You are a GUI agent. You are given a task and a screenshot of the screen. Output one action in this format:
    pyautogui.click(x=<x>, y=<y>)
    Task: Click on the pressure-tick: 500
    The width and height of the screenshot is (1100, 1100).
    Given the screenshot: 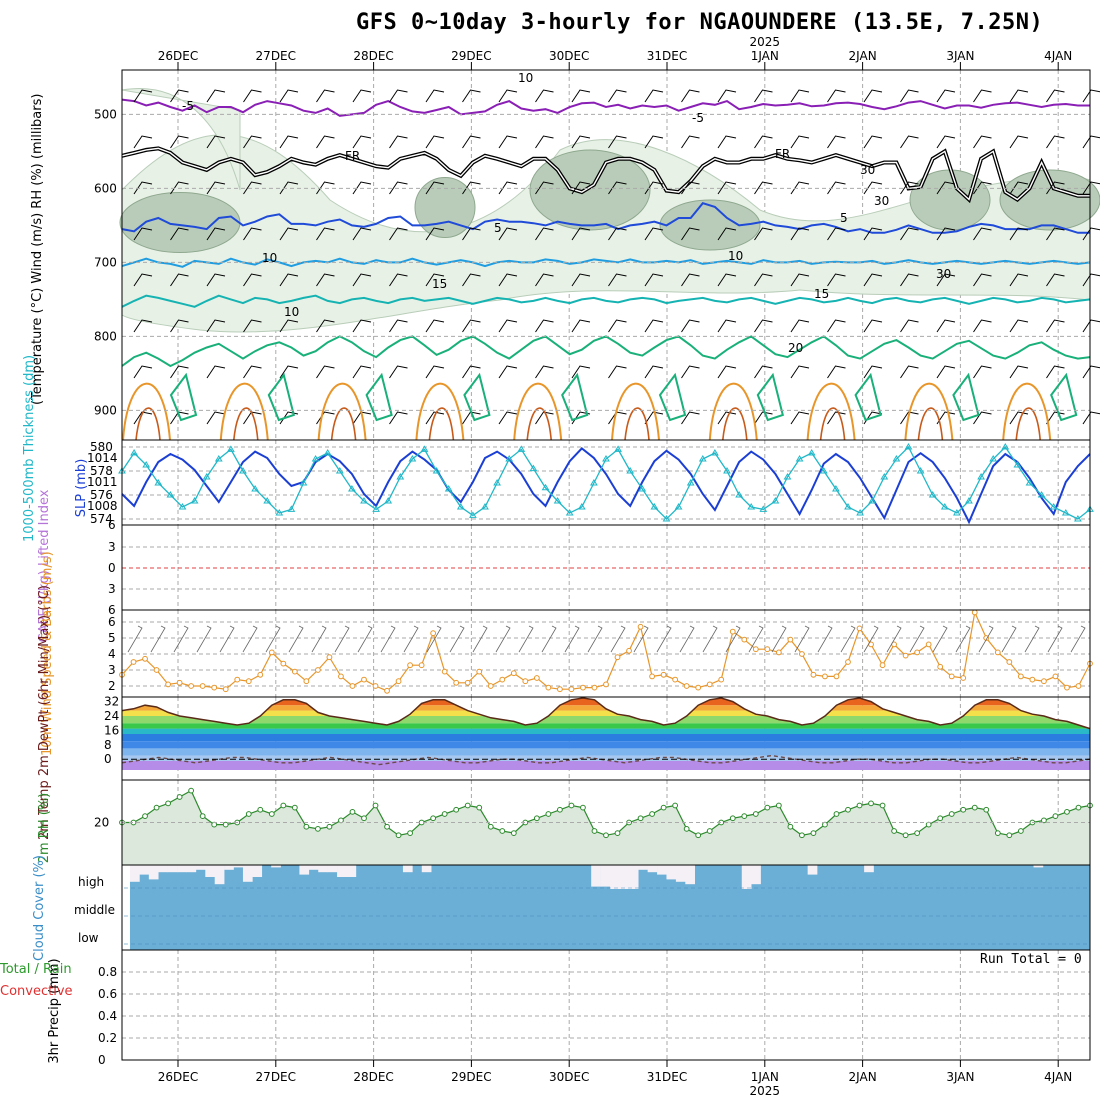 What is the action you would take?
    pyautogui.click(x=105, y=114)
    